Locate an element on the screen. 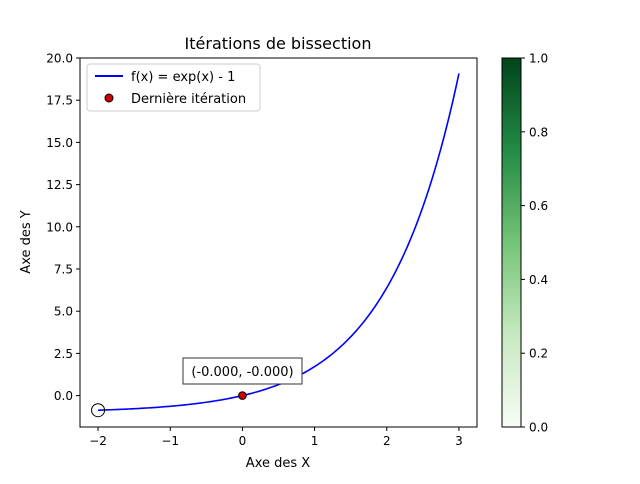 The width and height of the screenshot is (640, 484). last-iteration-point is located at coordinates (242, 395).